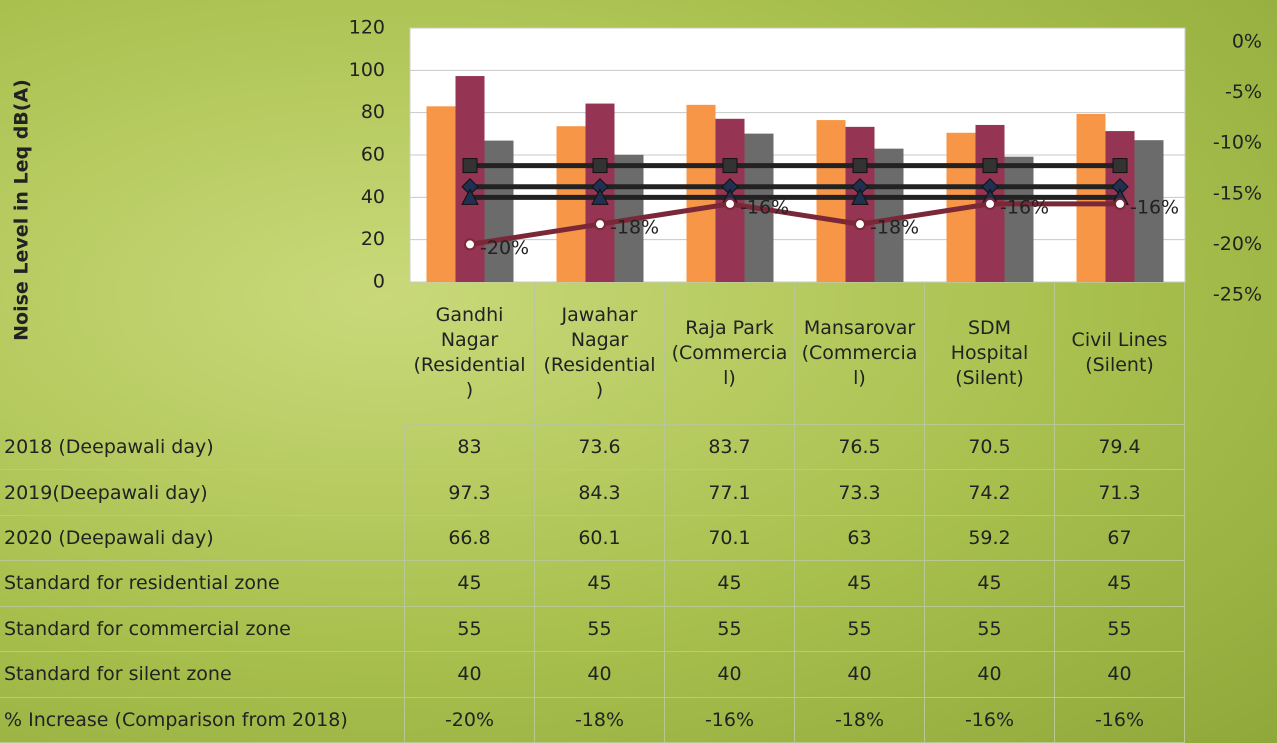  Describe the element at coordinates (990, 538) in the screenshot. I see `table-cell: 59.2` at that location.